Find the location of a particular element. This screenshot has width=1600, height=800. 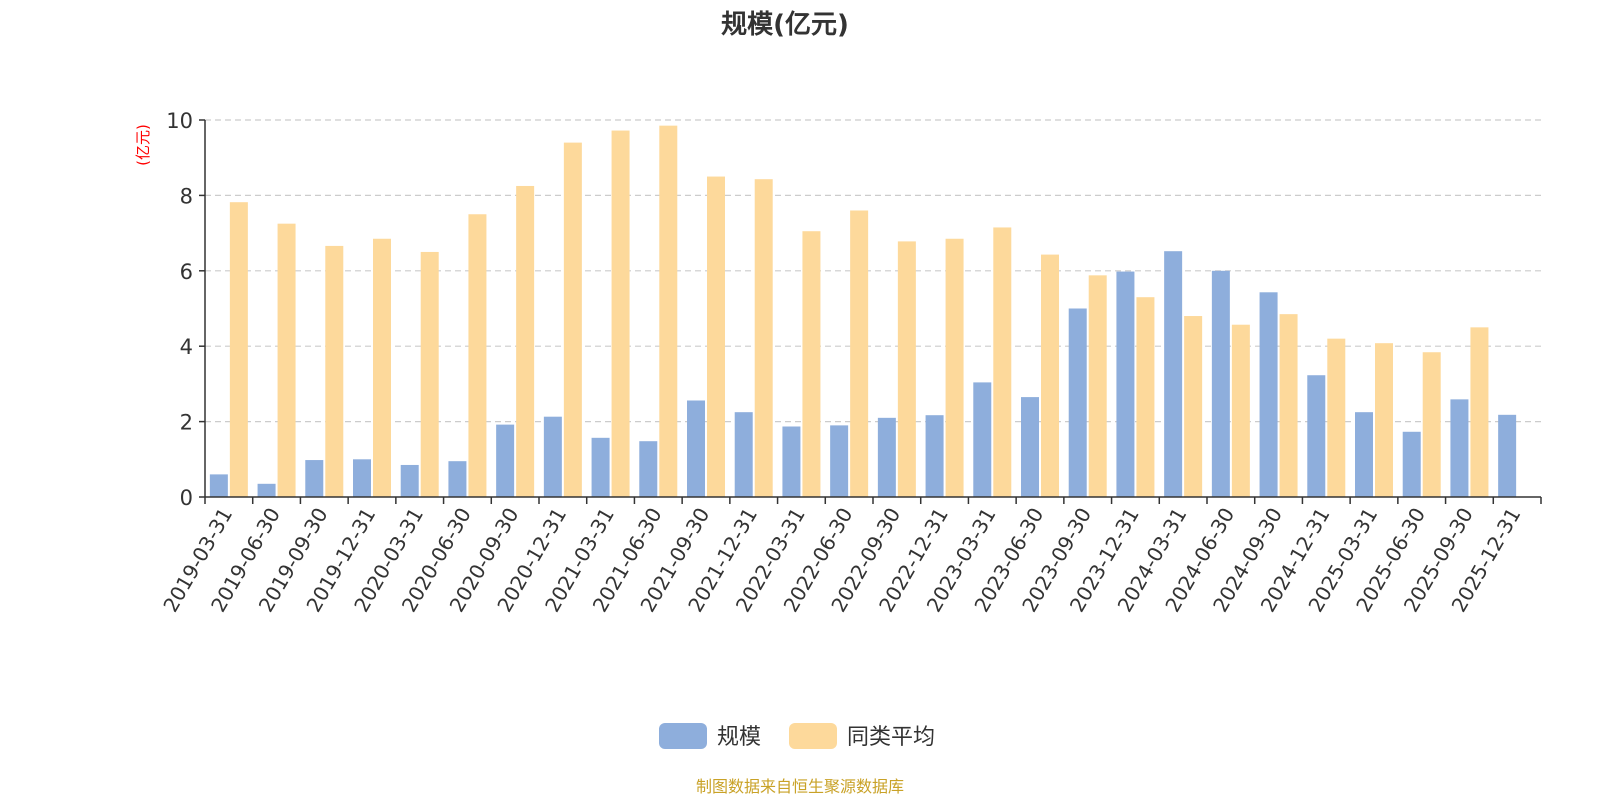

y-tick-label: 0 is located at coordinates (186, 498).